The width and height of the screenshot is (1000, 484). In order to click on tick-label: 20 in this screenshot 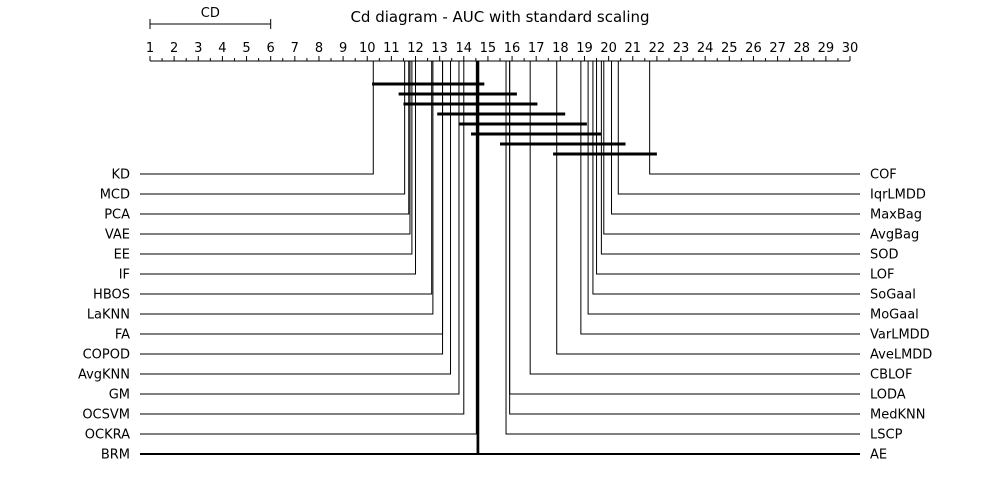, I will do `click(608, 48)`.